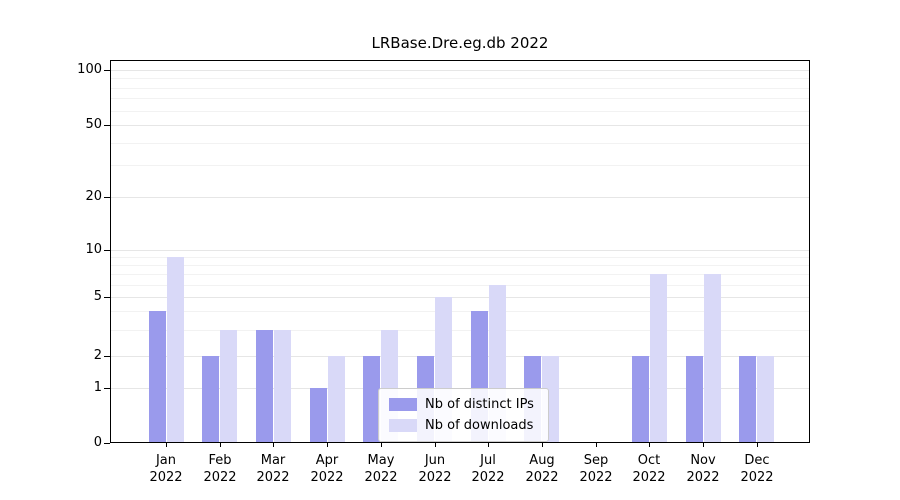  I want to click on x-tick-label: Feb 2022, so click(220, 469).